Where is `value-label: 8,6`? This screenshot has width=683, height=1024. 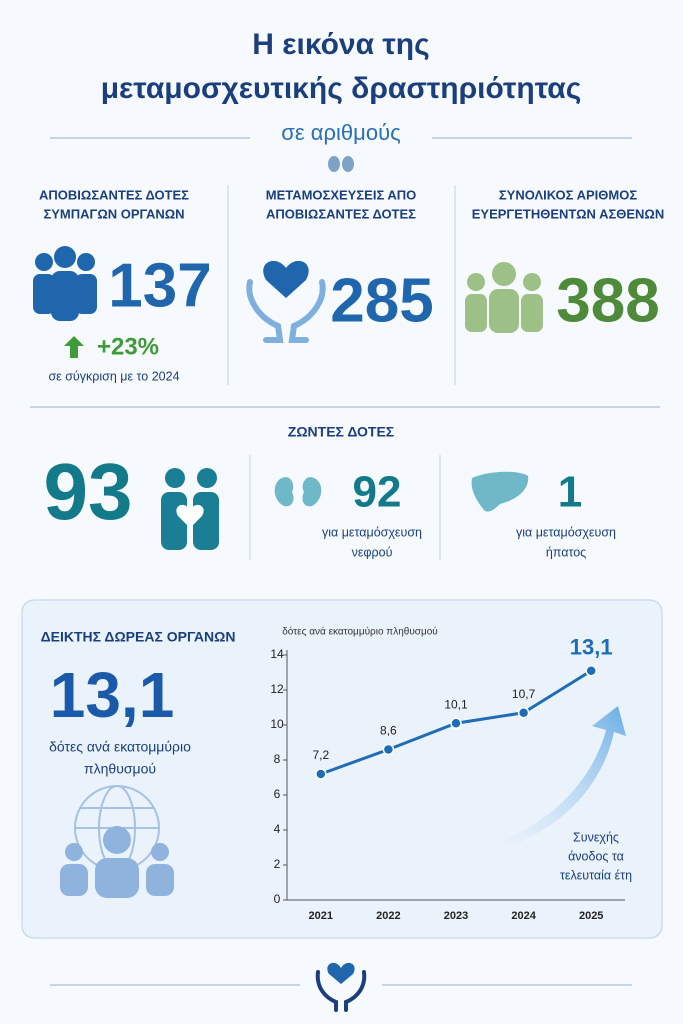
value-label: 8,6 is located at coordinates (388, 731).